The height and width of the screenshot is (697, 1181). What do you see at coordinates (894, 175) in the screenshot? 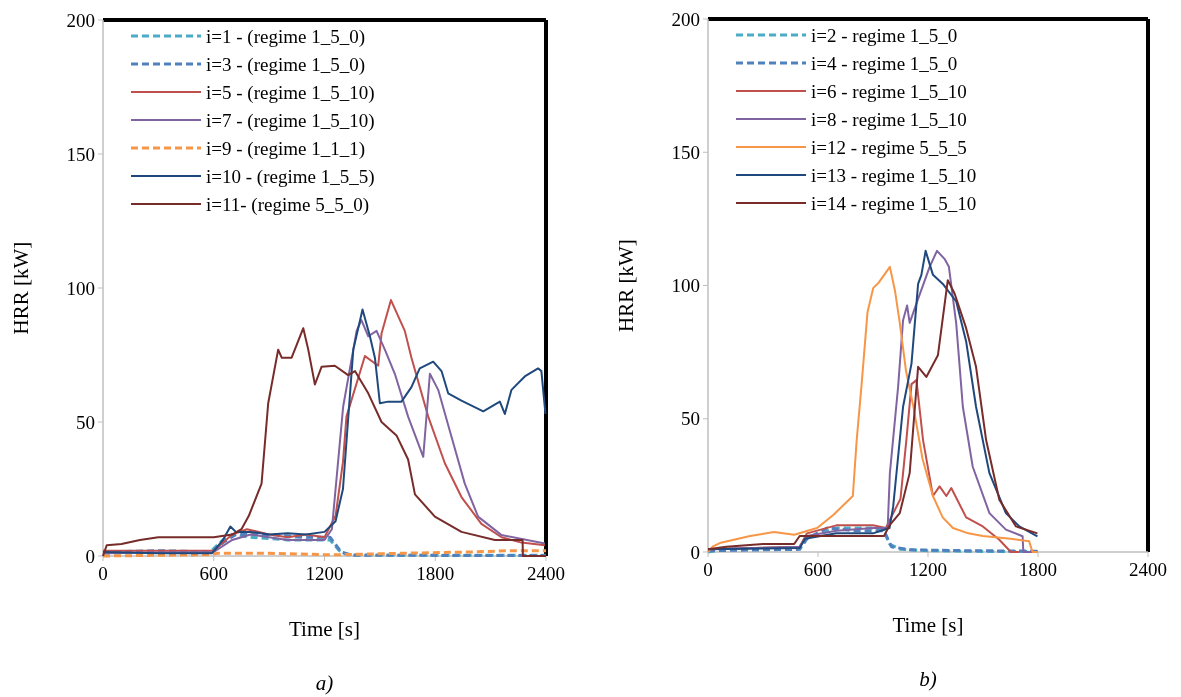
I see `legend-label: i=13 - regime 1_5_10` at bounding box center [894, 175].